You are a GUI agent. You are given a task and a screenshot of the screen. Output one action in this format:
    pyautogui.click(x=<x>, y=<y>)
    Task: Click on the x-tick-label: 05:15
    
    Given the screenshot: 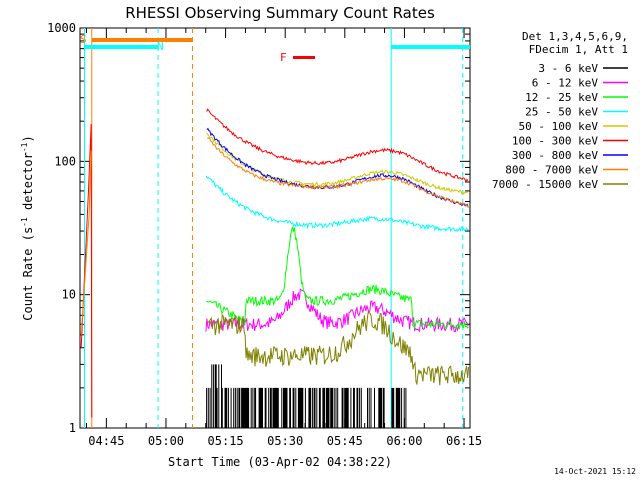 What is the action you would take?
    pyautogui.click(x=226, y=441)
    